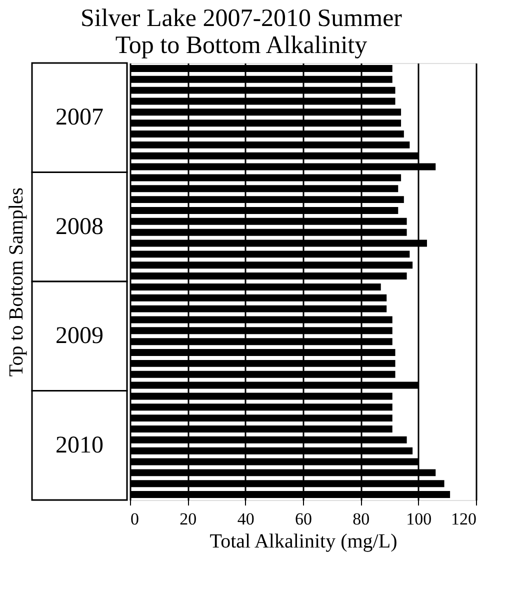  Describe the element at coordinates (361, 519) in the screenshot. I see `x-tick-label: 80` at that location.